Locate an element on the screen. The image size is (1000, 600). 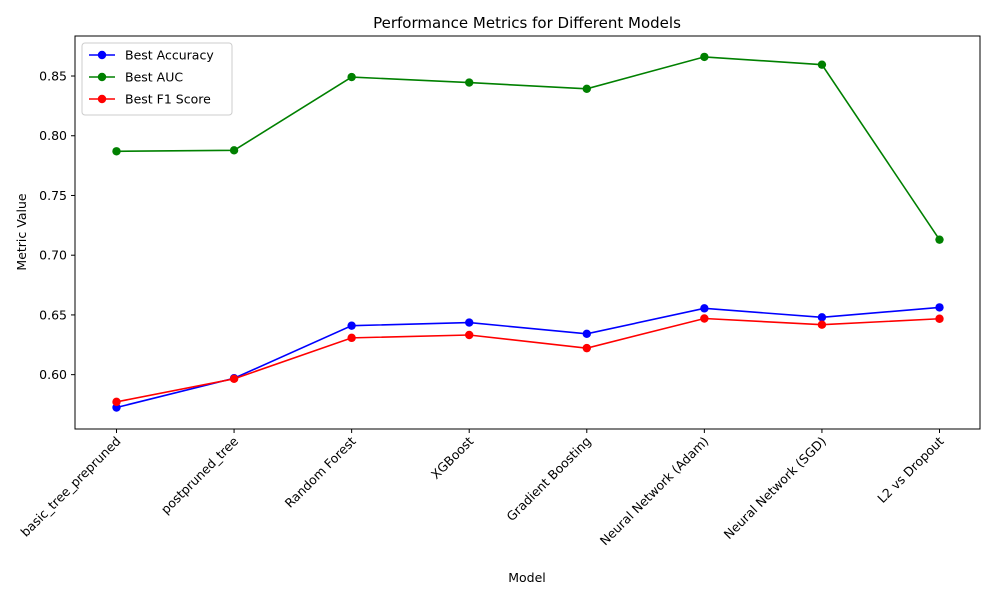
y-tick-label: 0.65 is located at coordinates (53, 314).